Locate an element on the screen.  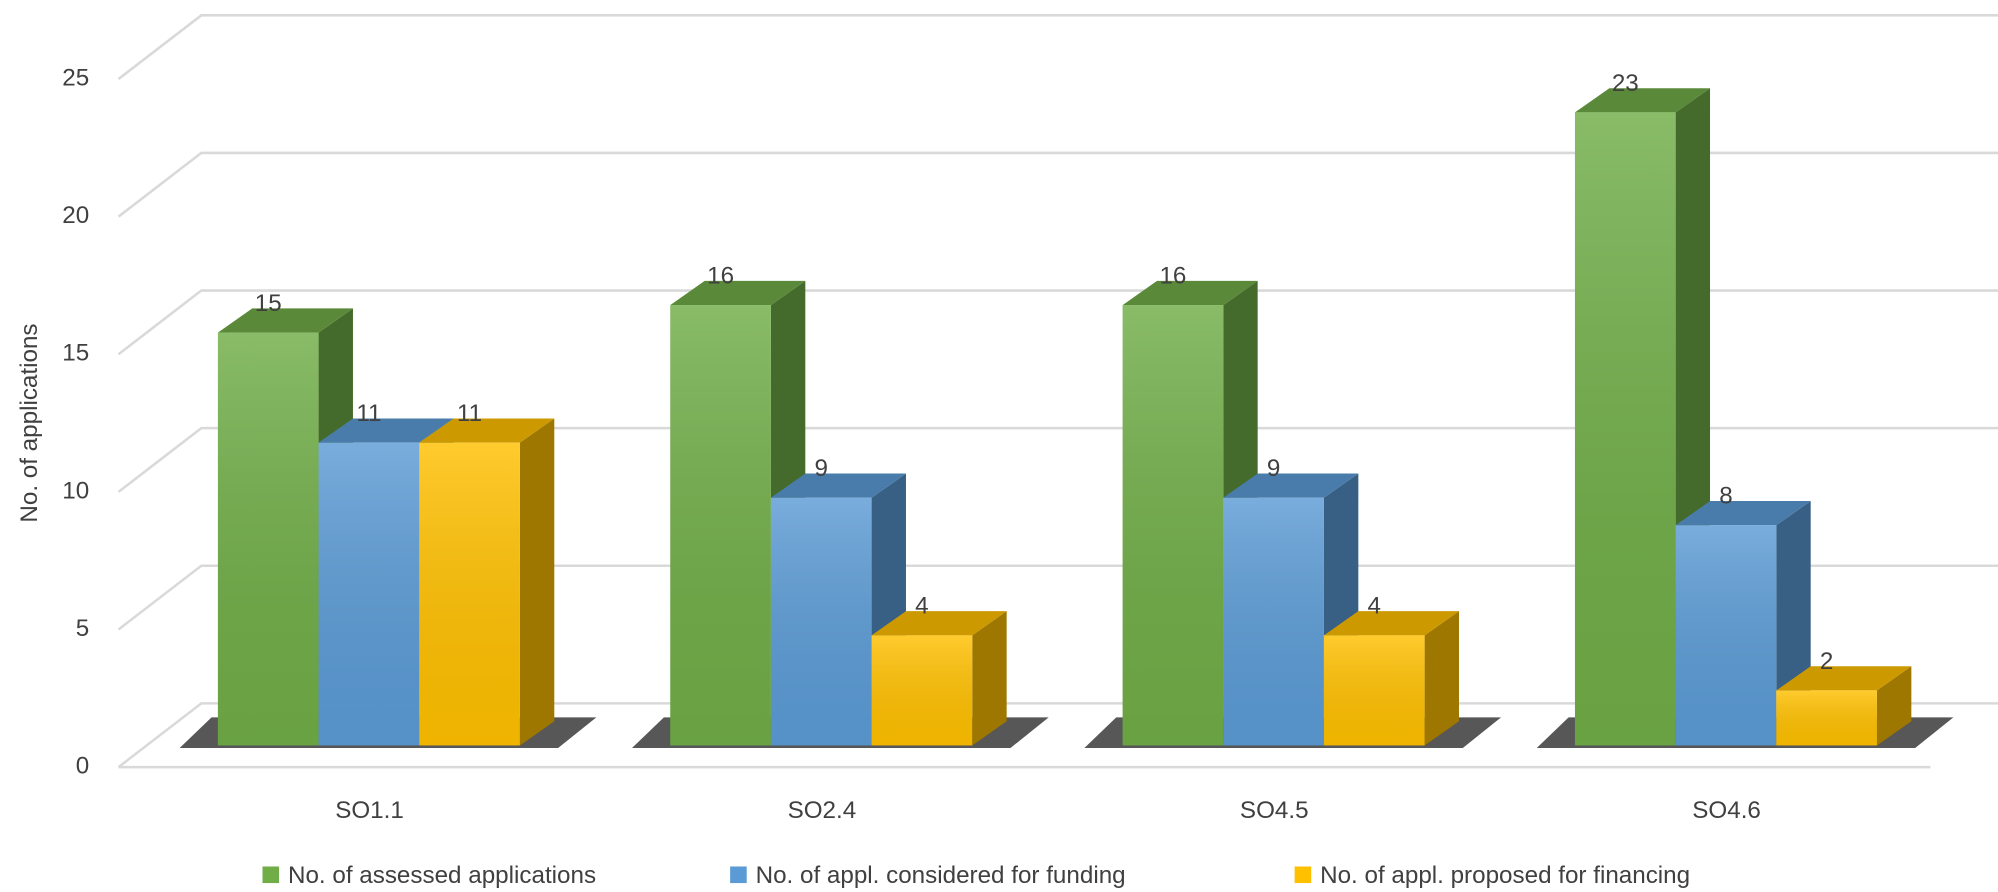
y-tick-label: 0 is located at coordinates (82, 765).